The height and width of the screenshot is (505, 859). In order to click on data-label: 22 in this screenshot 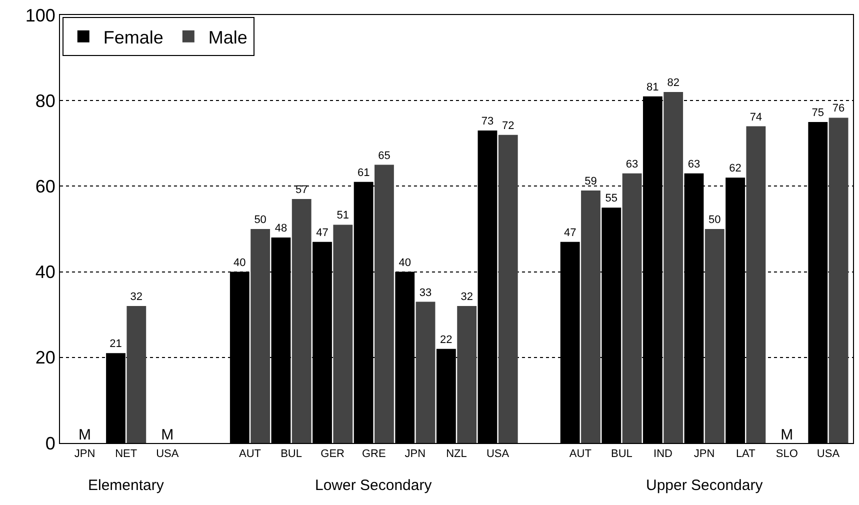, I will do `click(446, 340)`.